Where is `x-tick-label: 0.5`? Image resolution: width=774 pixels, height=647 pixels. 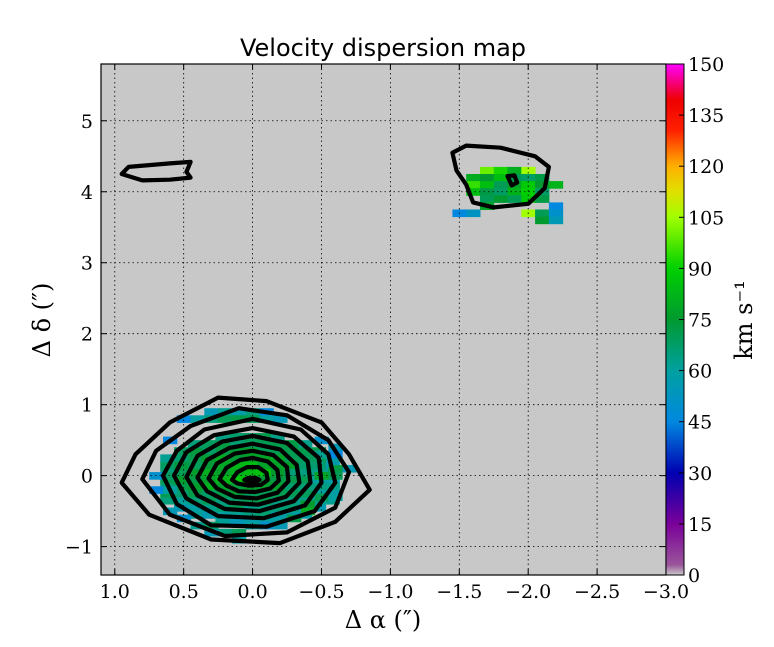 x-tick-label: 0.5 is located at coordinates (184, 592).